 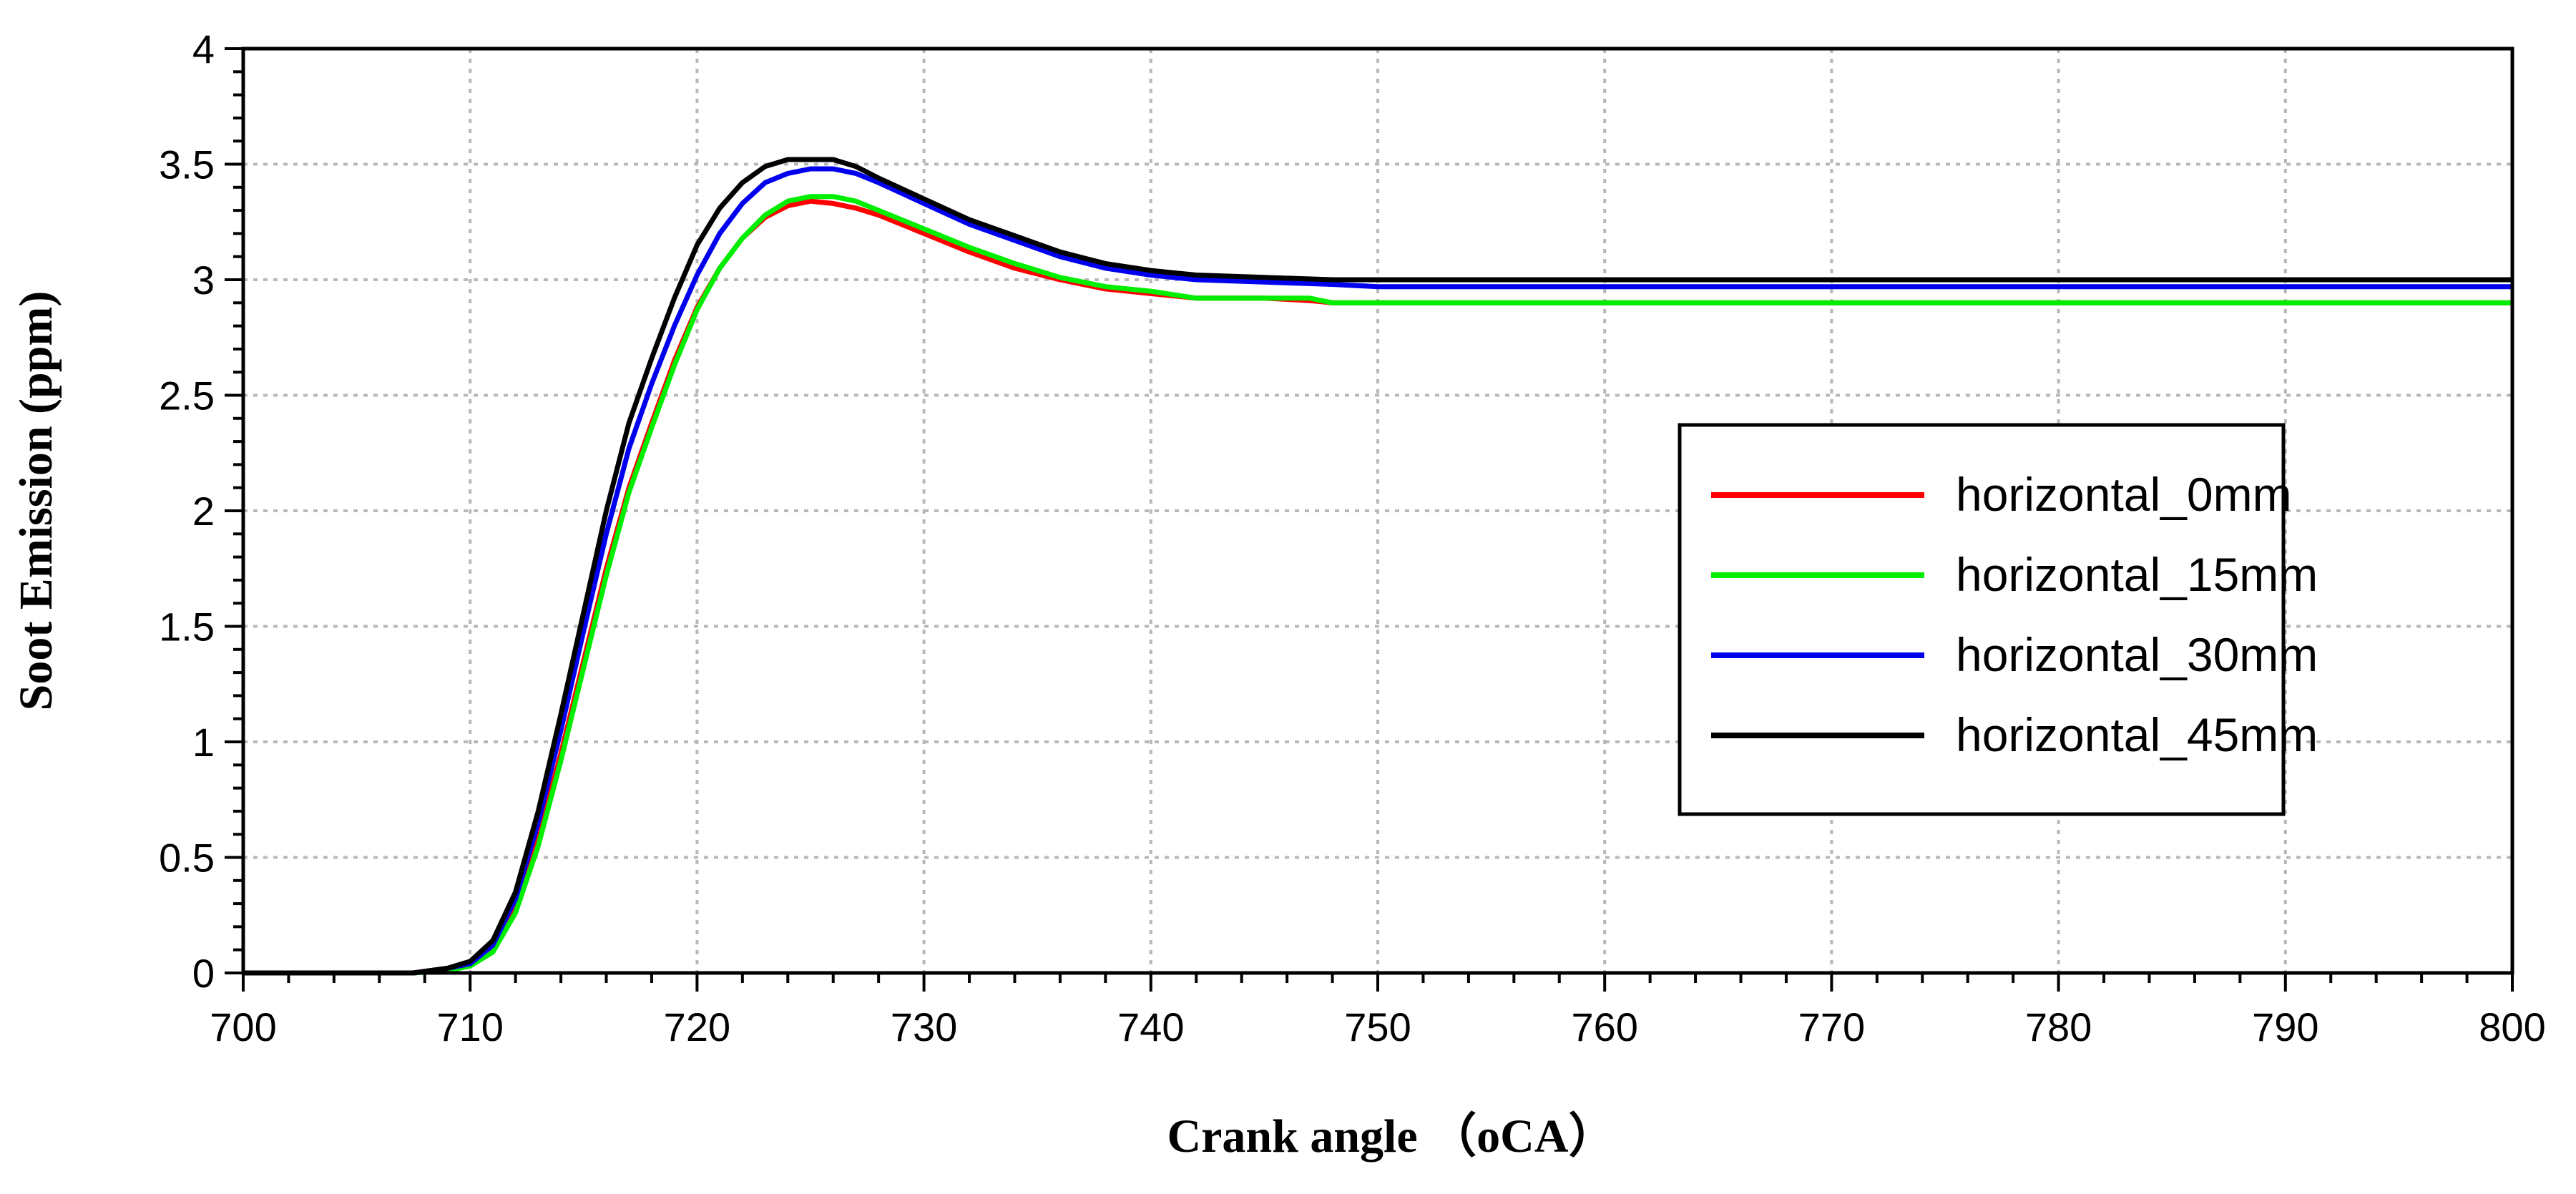 I want to click on y-tick-label: 1, so click(x=203, y=743).